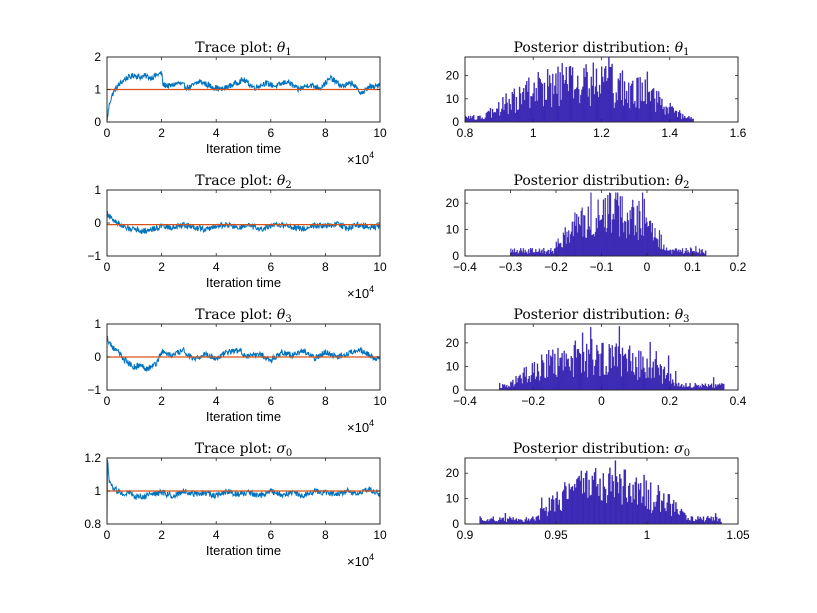  Describe the element at coordinates (216, 133) in the screenshot. I see `trace-plot-1-xtick-label: 4` at that location.